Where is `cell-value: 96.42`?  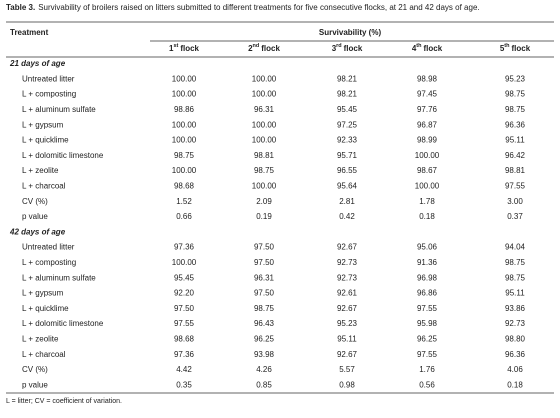
cell-value: 96.42 is located at coordinates (515, 155).